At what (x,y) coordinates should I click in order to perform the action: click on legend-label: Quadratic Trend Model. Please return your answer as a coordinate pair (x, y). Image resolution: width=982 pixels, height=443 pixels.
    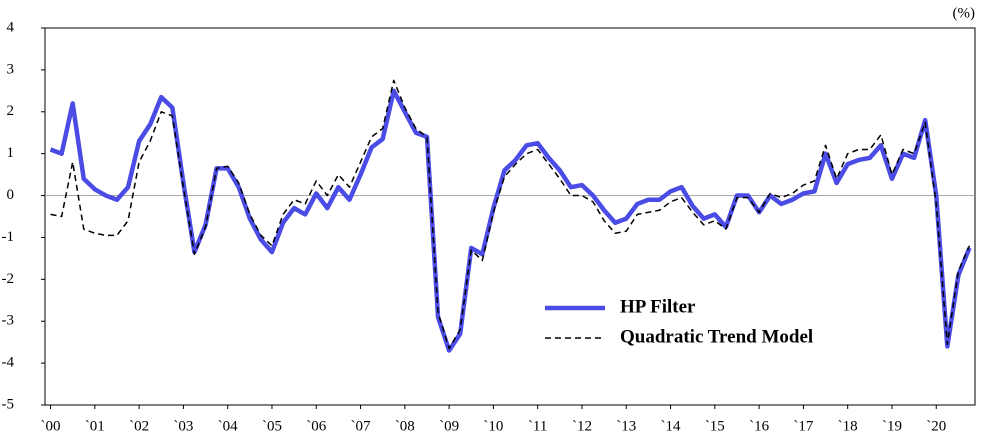
    Looking at the image, I should click on (716, 336).